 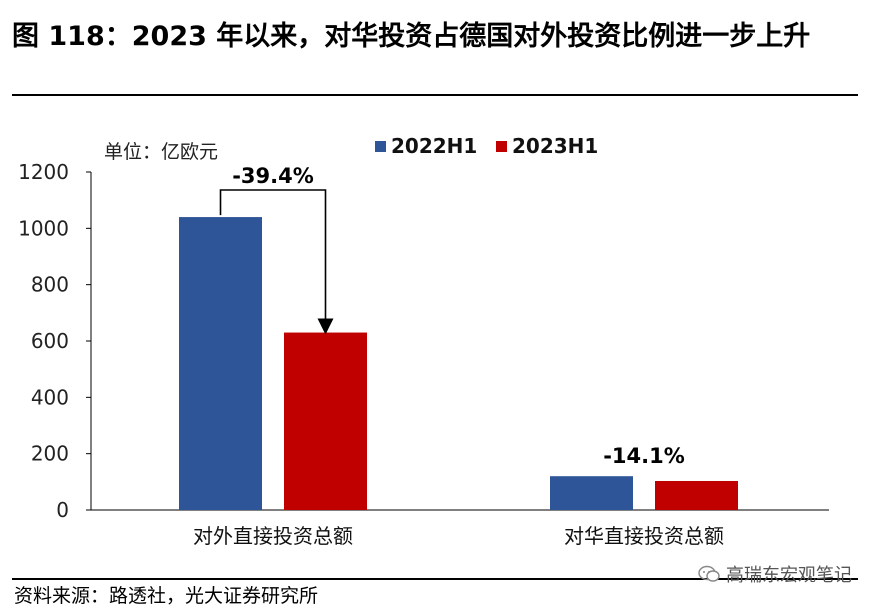 I want to click on legend-swatch-2023h1, so click(x=501, y=146).